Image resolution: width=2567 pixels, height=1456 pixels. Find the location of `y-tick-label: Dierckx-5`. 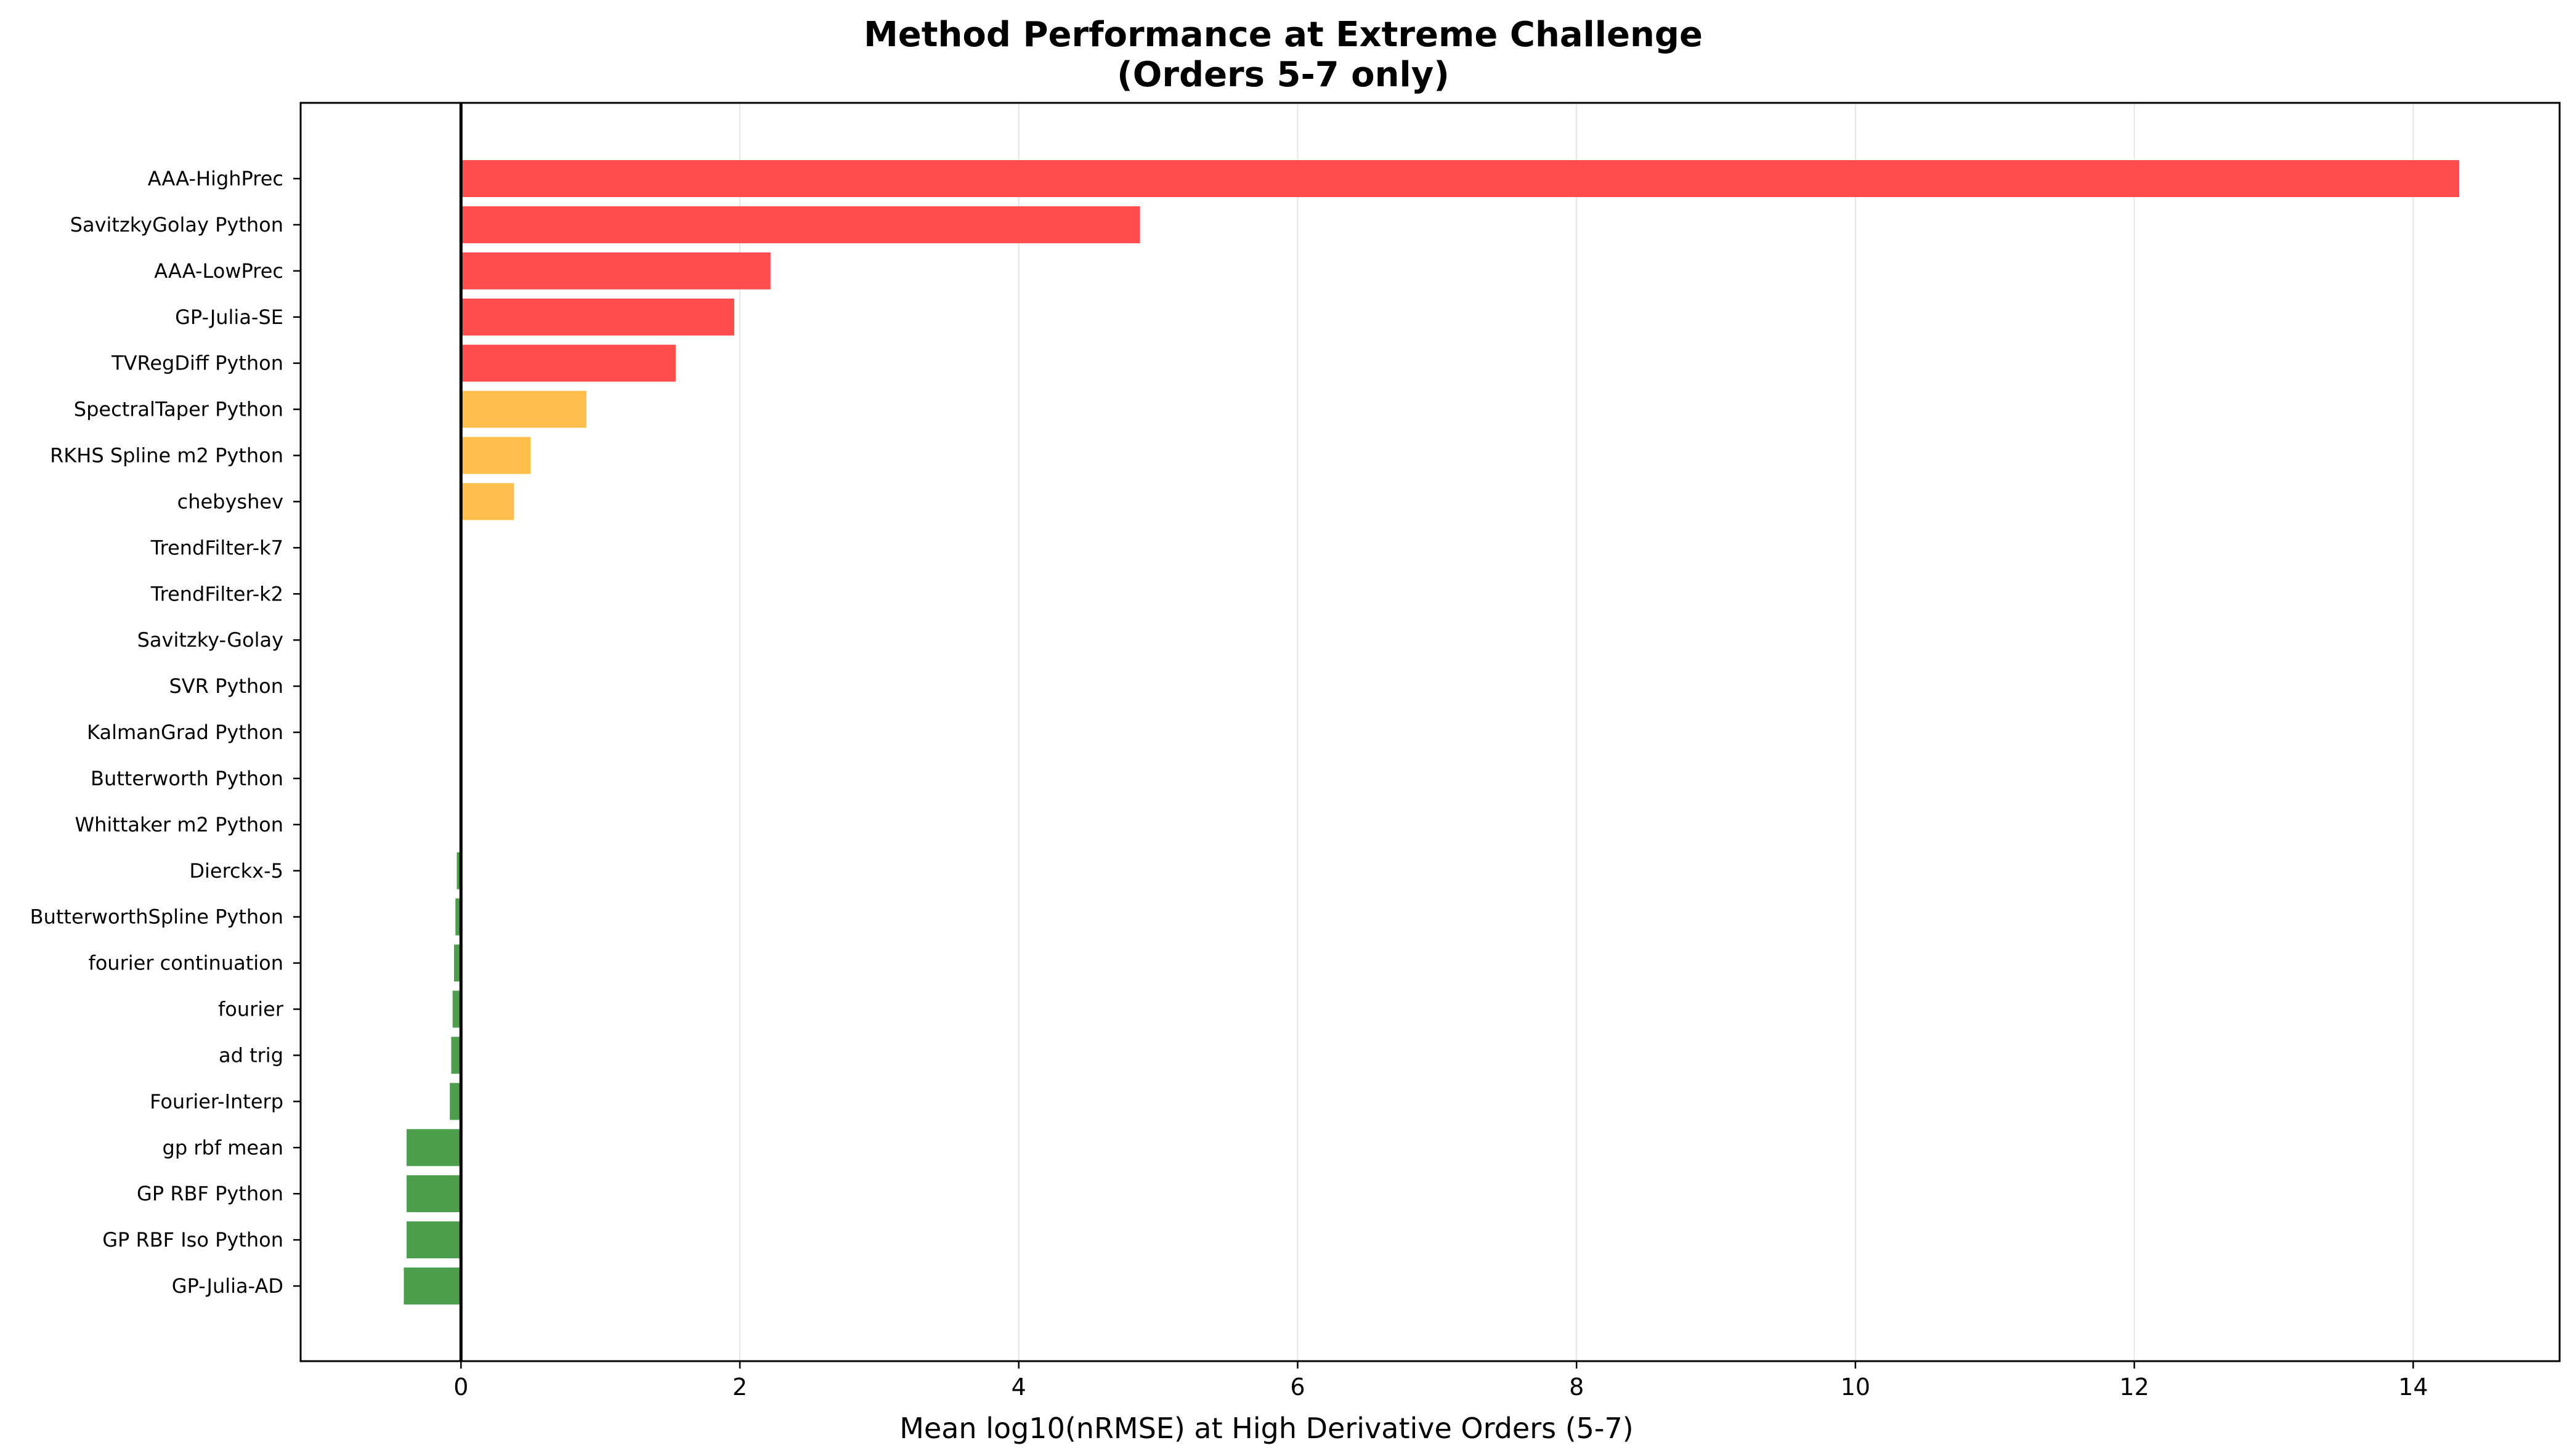

y-tick-label: Dierckx-5 is located at coordinates (236, 871).